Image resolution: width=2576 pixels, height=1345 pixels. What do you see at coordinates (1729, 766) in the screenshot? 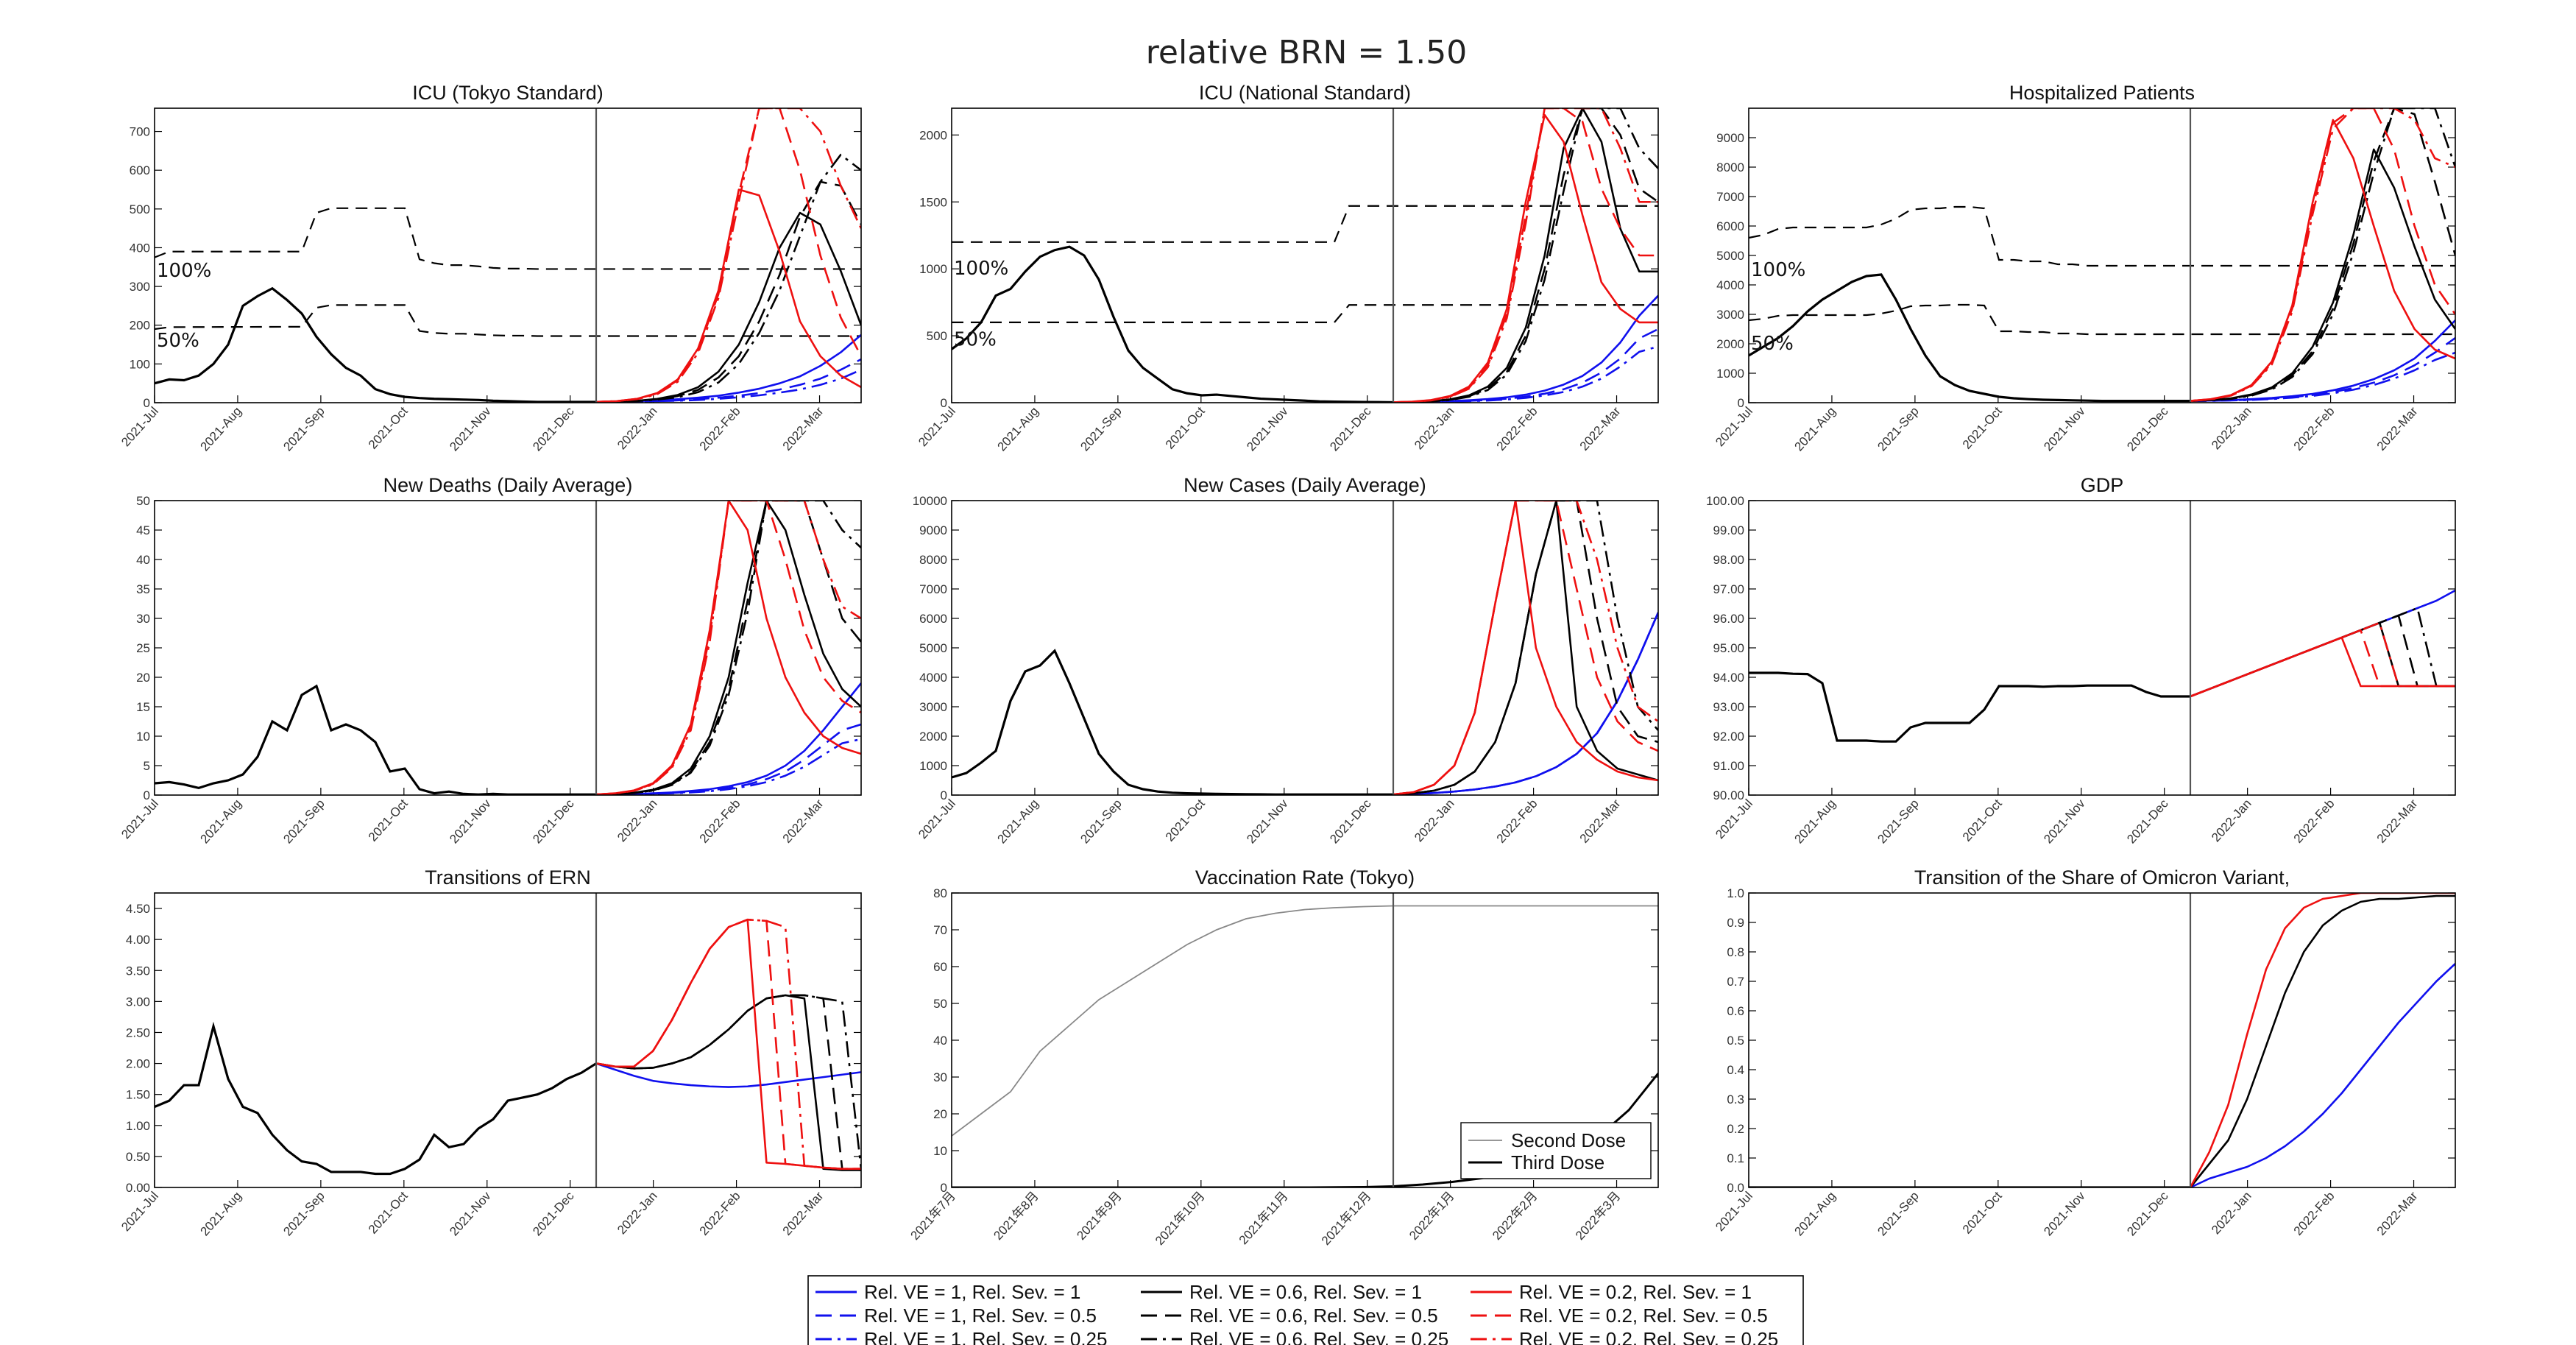
I see `y-tick-label: 91.00` at bounding box center [1729, 766].